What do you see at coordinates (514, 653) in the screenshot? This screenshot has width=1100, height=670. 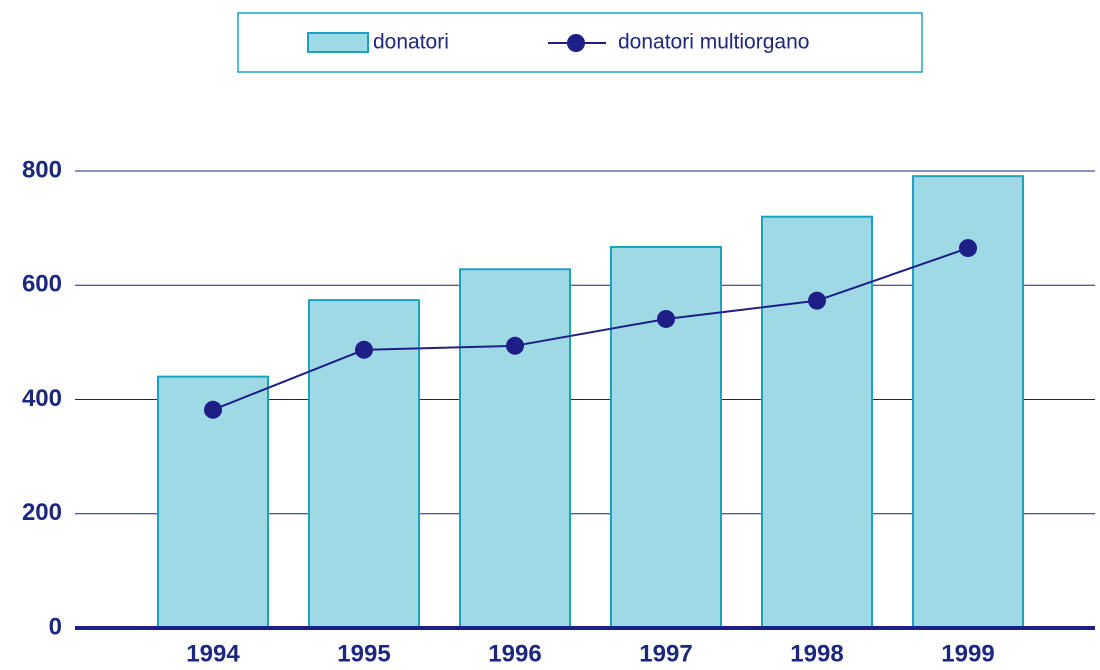 I see `x-tick-label: 1996` at bounding box center [514, 653].